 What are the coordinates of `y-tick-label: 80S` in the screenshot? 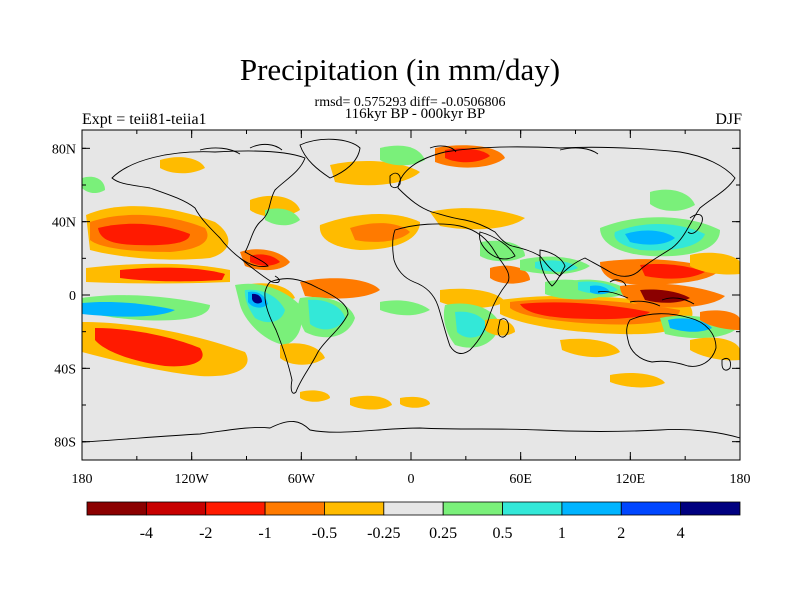 It's located at (65, 443).